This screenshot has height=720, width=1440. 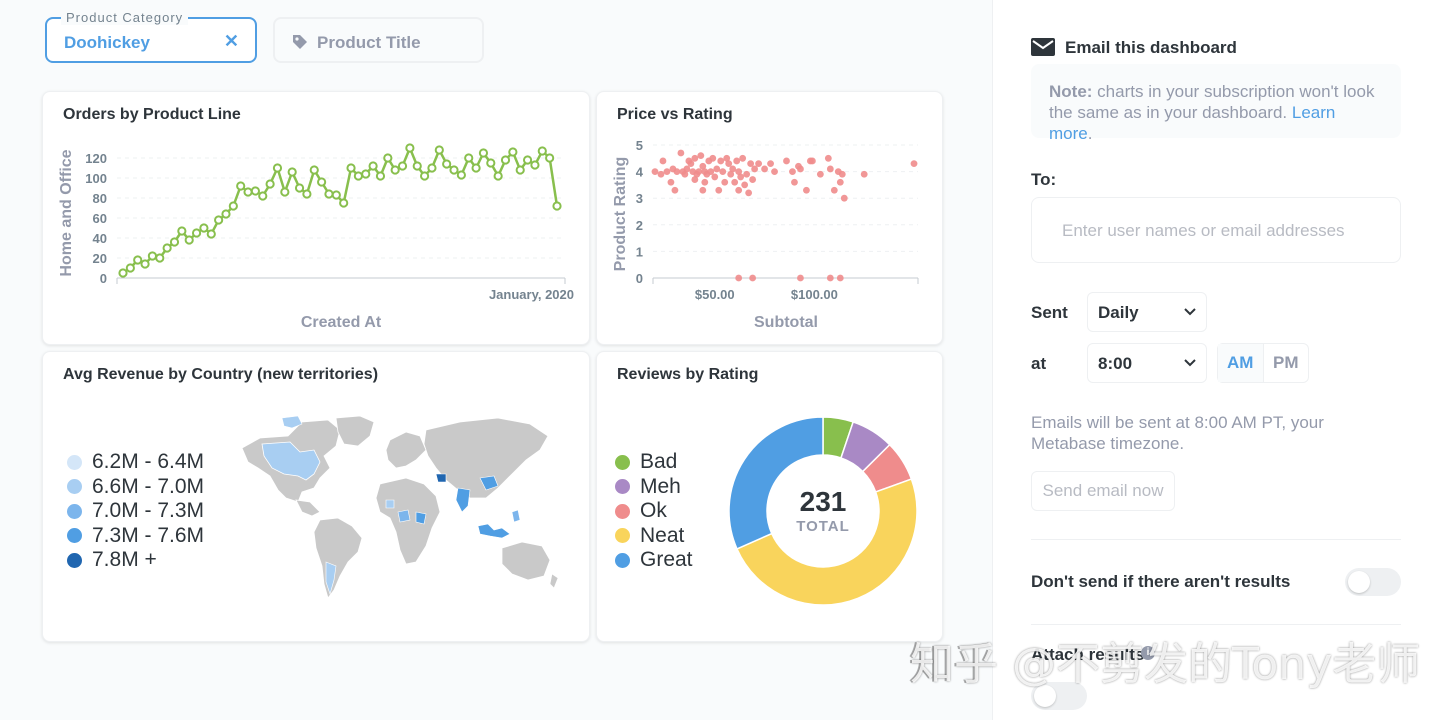 What do you see at coordinates (1059, 696) in the screenshot?
I see `attach-results-toggle` at bounding box center [1059, 696].